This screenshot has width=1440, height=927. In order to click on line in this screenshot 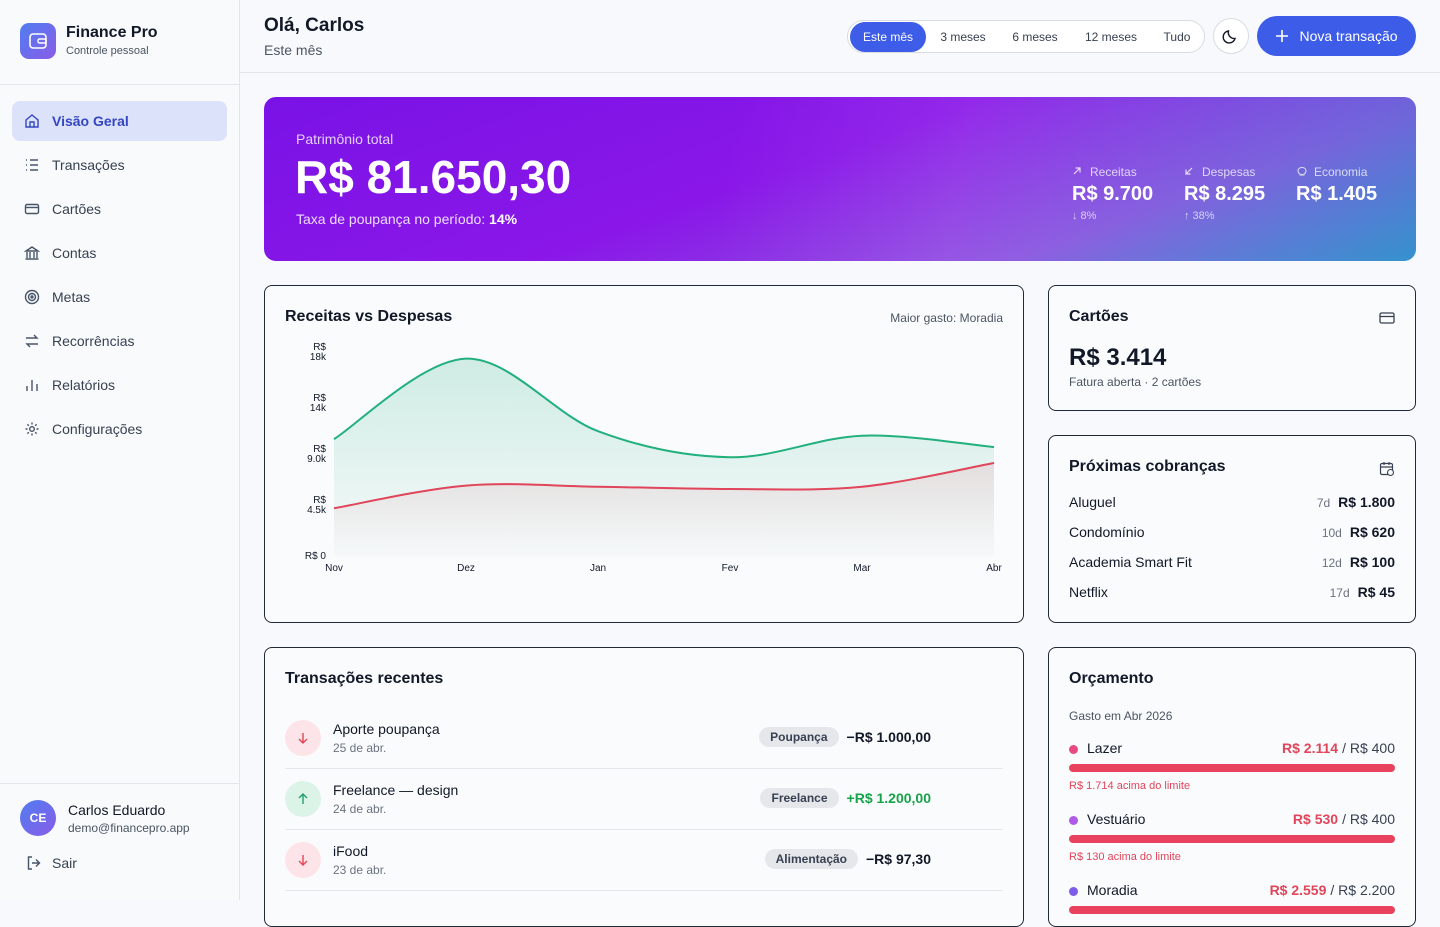, I will do `click(664, 408)`.